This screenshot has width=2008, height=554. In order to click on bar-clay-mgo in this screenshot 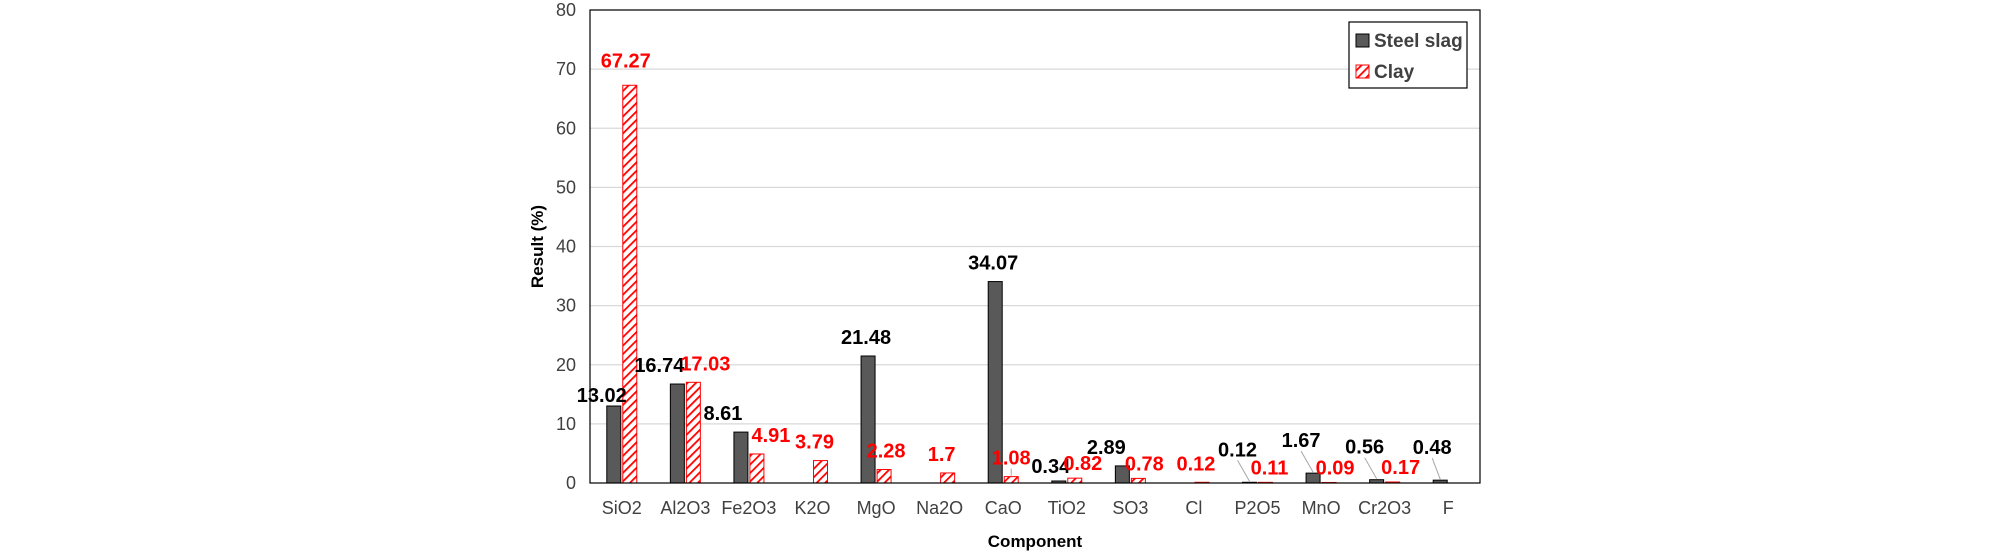, I will do `click(884, 476)`.